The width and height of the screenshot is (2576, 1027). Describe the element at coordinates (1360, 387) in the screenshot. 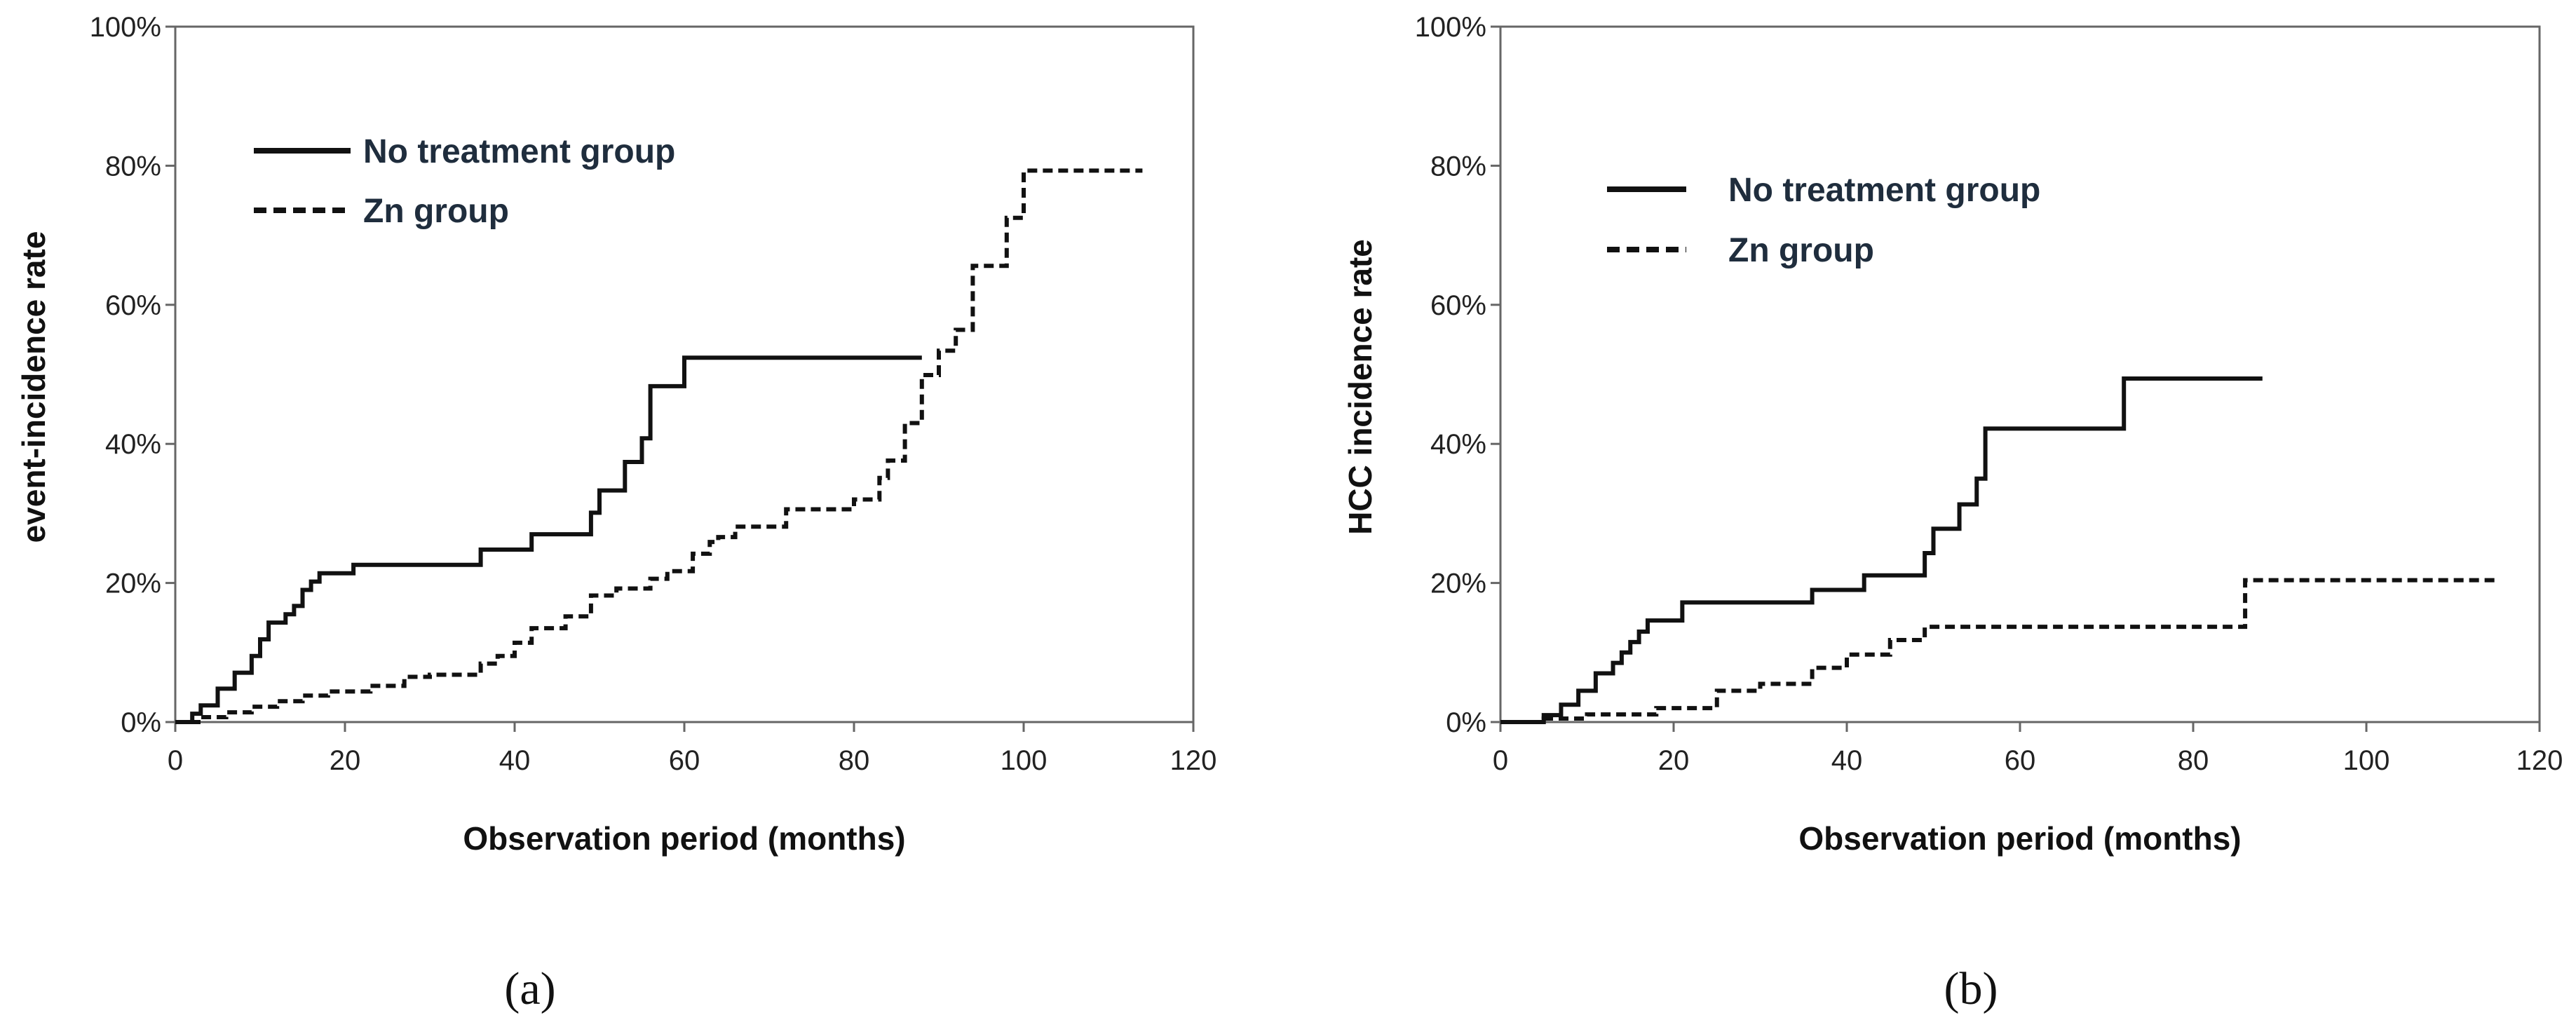

I see `y-axis-title: HCC incidence rate` at that location.